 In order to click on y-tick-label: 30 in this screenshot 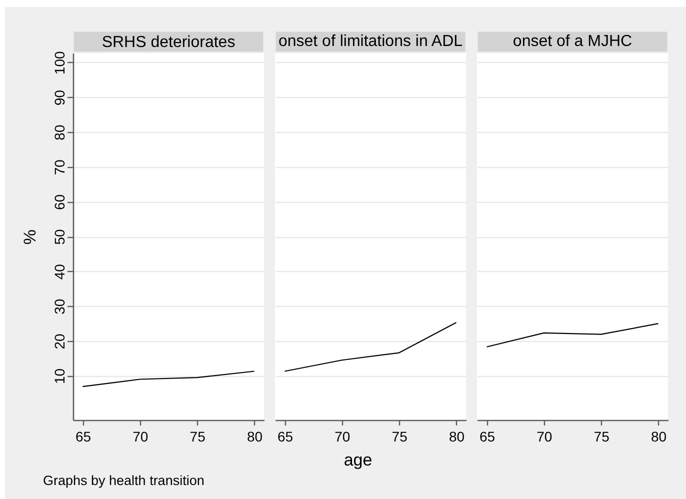, I will do `click(60, 306)`.